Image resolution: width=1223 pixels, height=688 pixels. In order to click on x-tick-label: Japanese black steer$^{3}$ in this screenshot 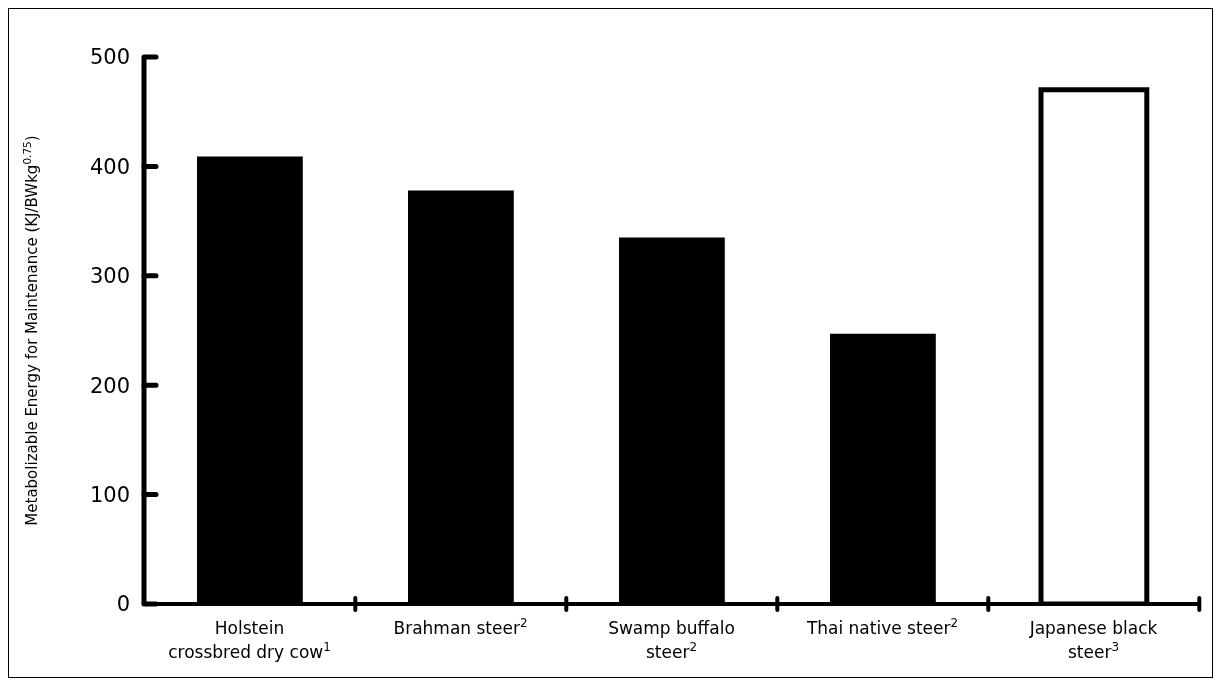, I will do `click(1093, 640)`.